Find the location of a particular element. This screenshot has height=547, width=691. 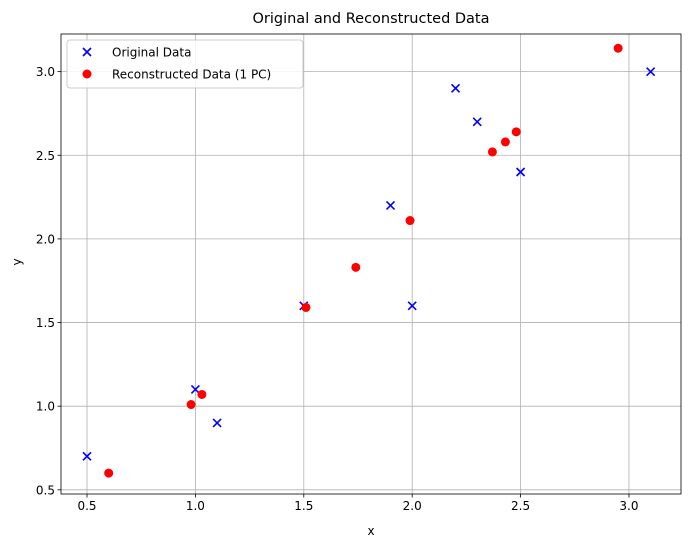

x-tick-label: 1.0 is located at coordinates (195, 506).